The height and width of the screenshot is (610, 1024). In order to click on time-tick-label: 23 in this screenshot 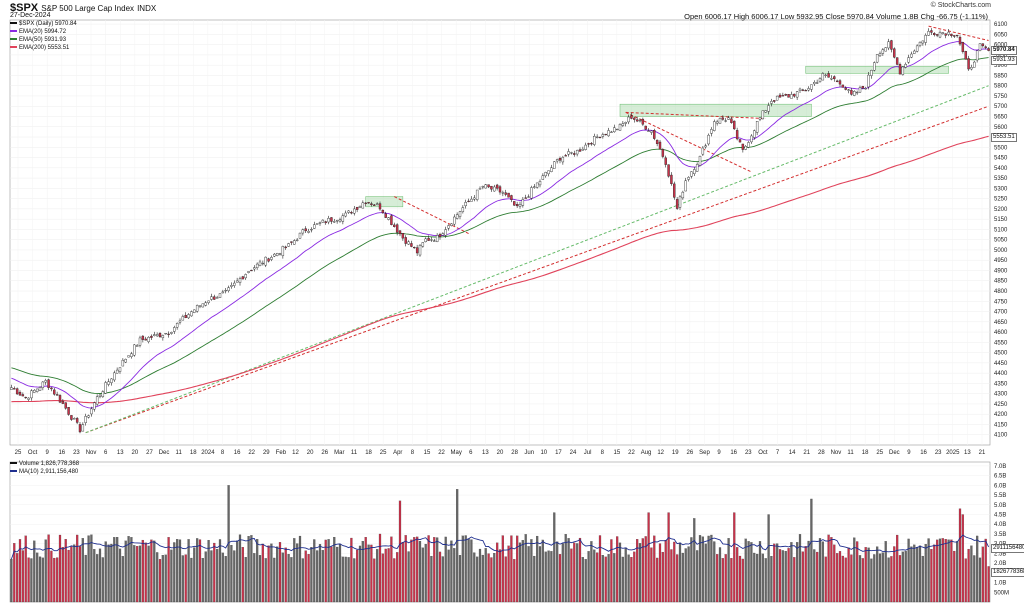, I will do `click(76, 453)`.